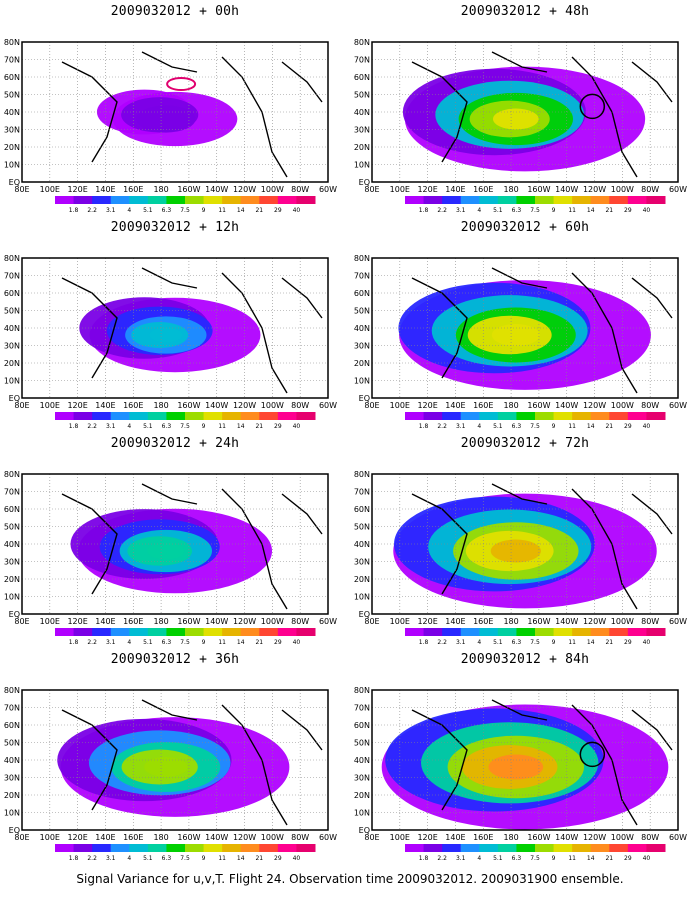  What do you see at coordinates (12, 147) in the screenshot?
I see `lat-label: 20N` at bounding box center [12, 147].